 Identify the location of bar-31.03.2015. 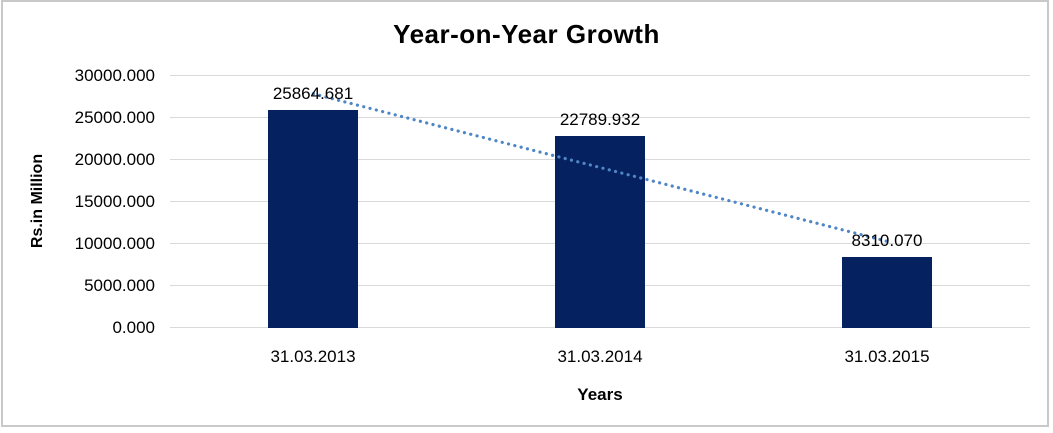
(887, 292).